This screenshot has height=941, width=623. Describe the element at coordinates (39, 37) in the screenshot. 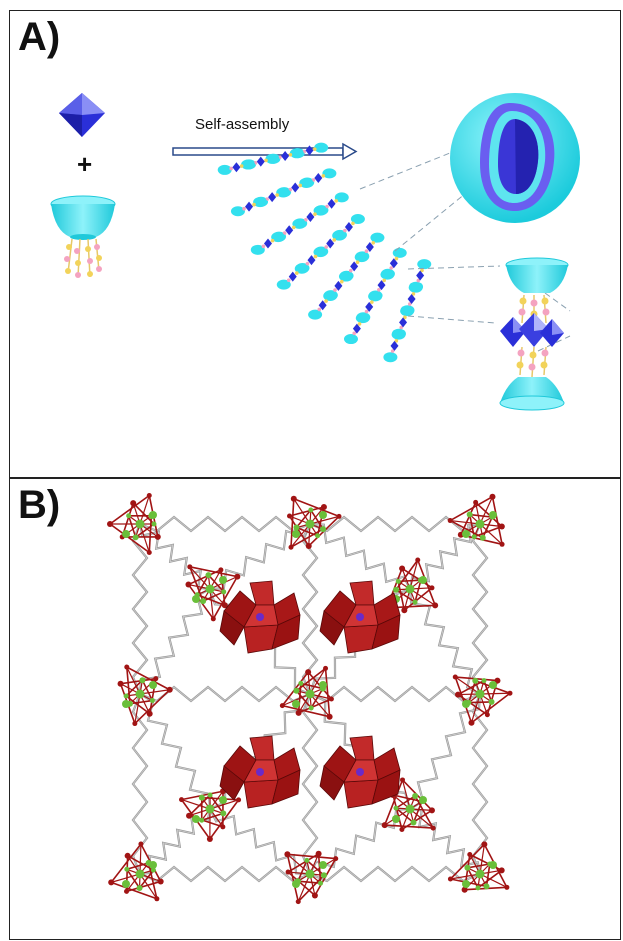

I see `panel-a-label: A)` at that location.